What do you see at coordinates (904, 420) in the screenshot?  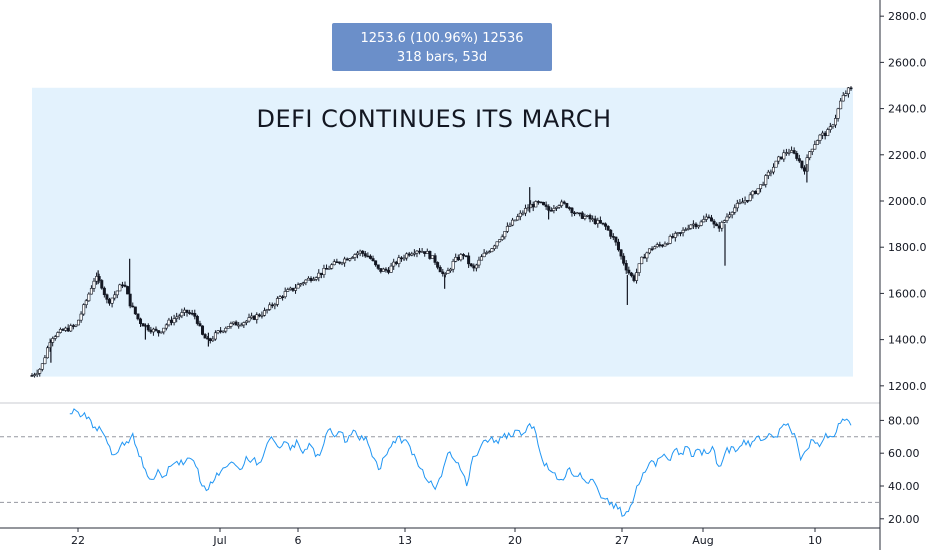 I see `oscillator-tick-label: 80.00` at bounding box center [904, 420].